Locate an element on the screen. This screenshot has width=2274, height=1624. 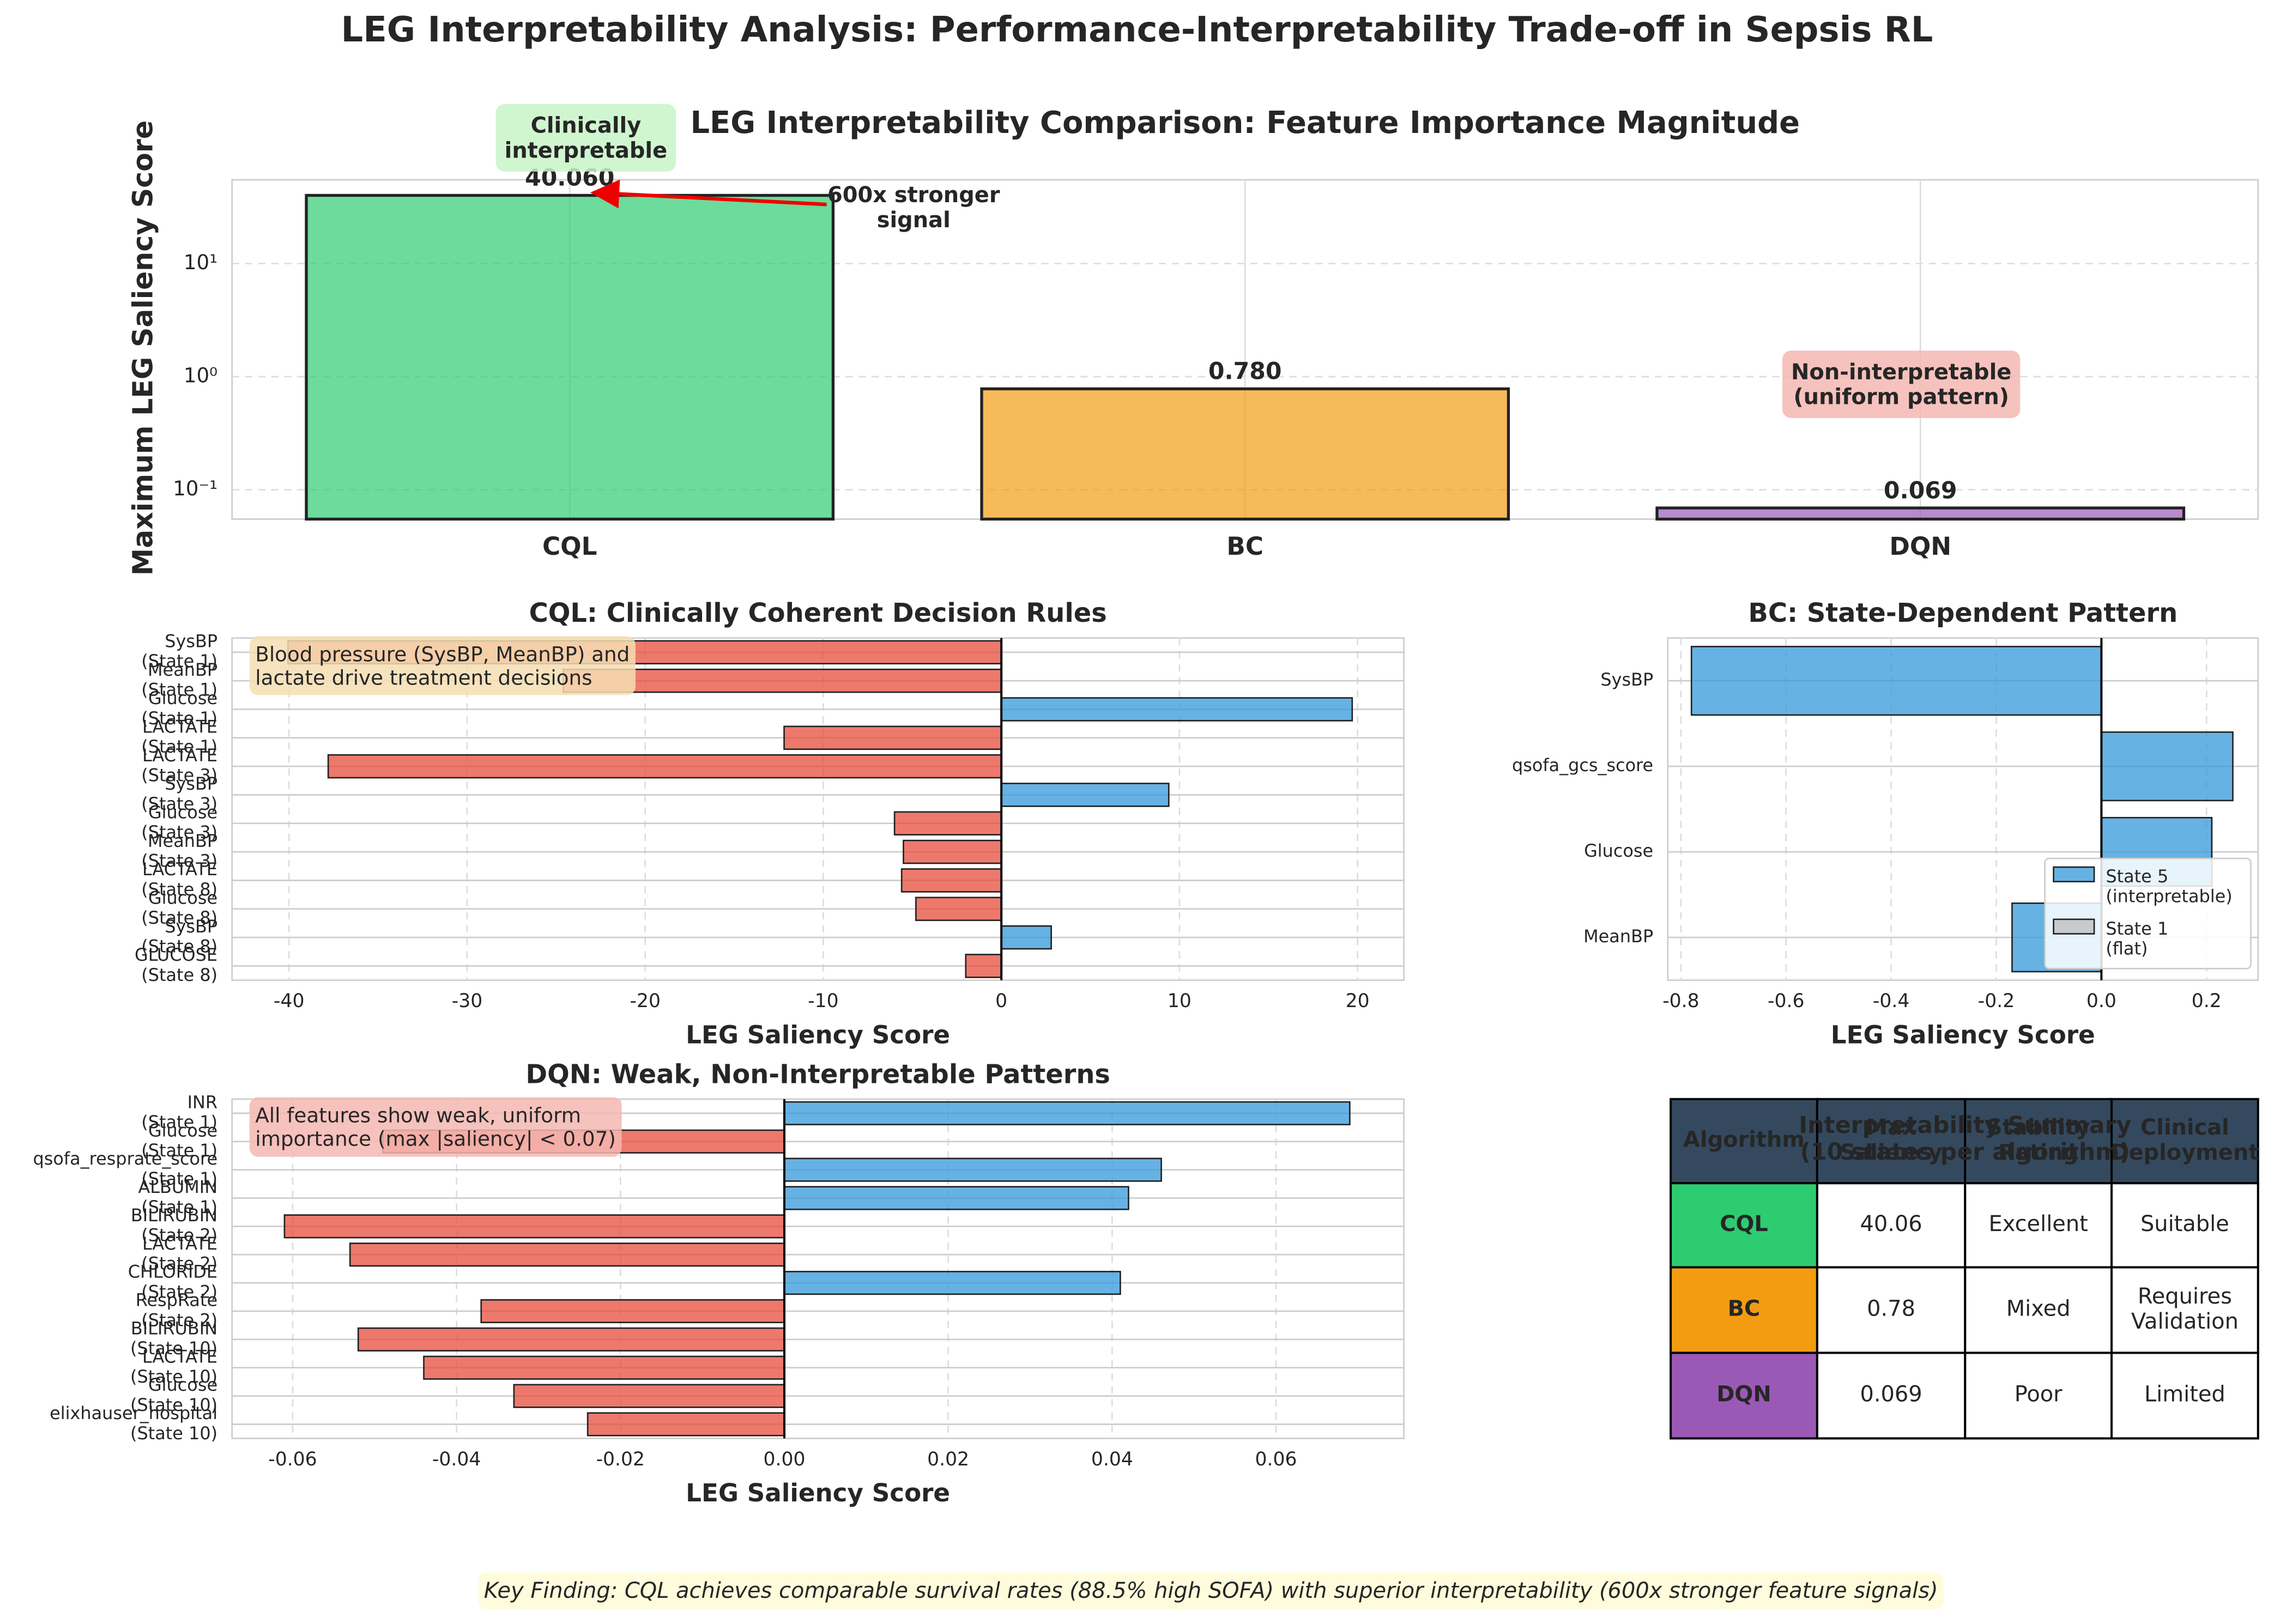
legend-box is located at coordinates (2148, 913).